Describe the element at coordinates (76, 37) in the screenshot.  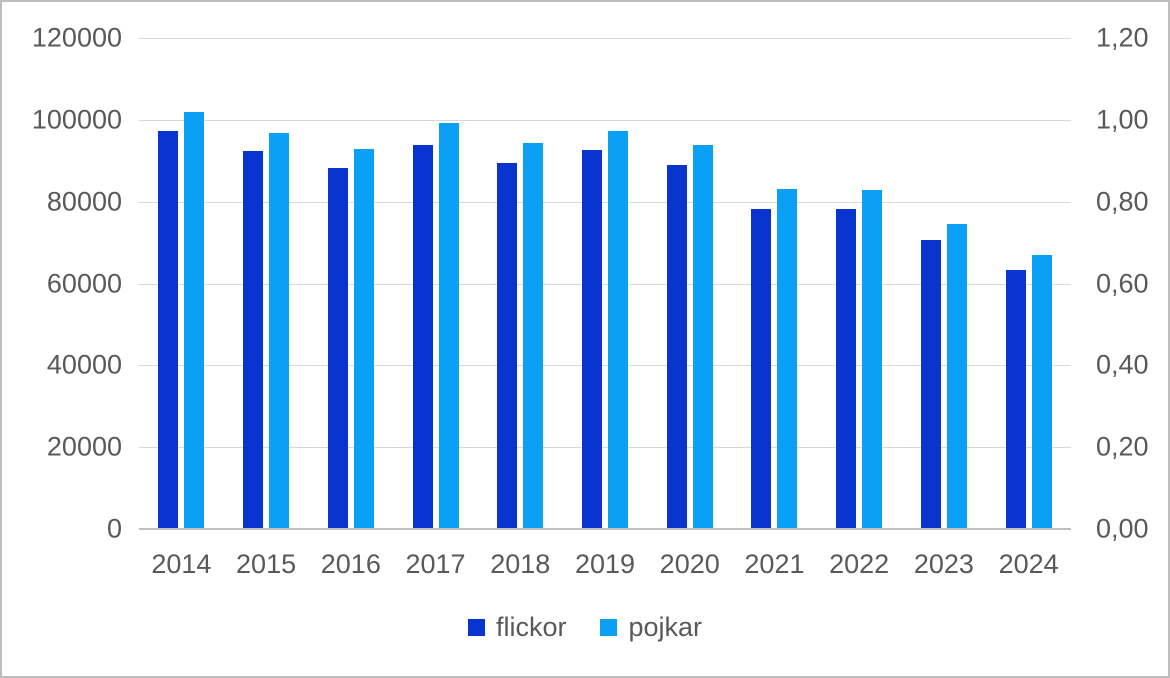
I see `left-axis-tick-label: 120000` at that location.